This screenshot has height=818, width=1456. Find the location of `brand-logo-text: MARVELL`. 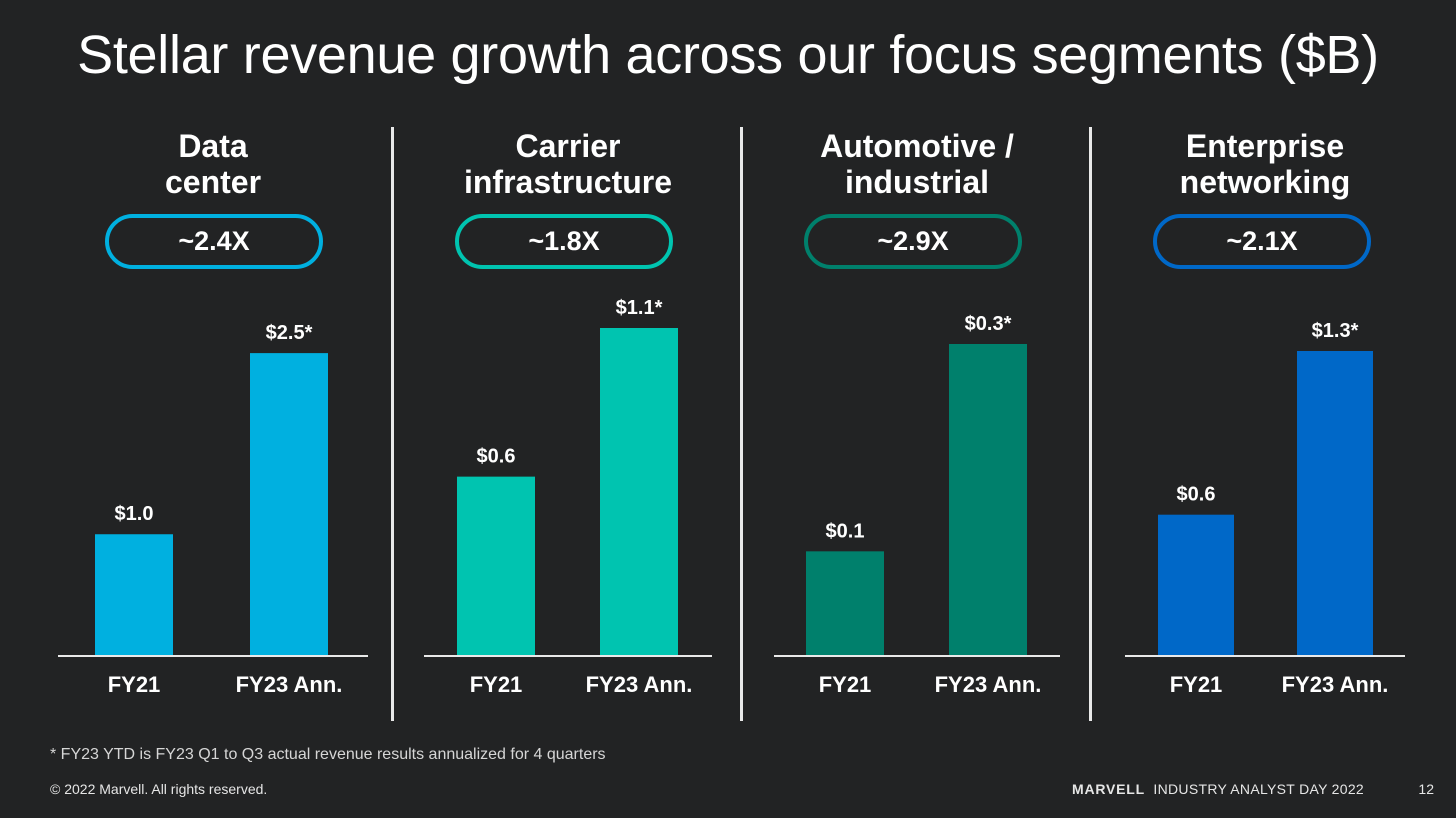

brand-logo-text: MARVELL is located at coordinates (1109, 789).